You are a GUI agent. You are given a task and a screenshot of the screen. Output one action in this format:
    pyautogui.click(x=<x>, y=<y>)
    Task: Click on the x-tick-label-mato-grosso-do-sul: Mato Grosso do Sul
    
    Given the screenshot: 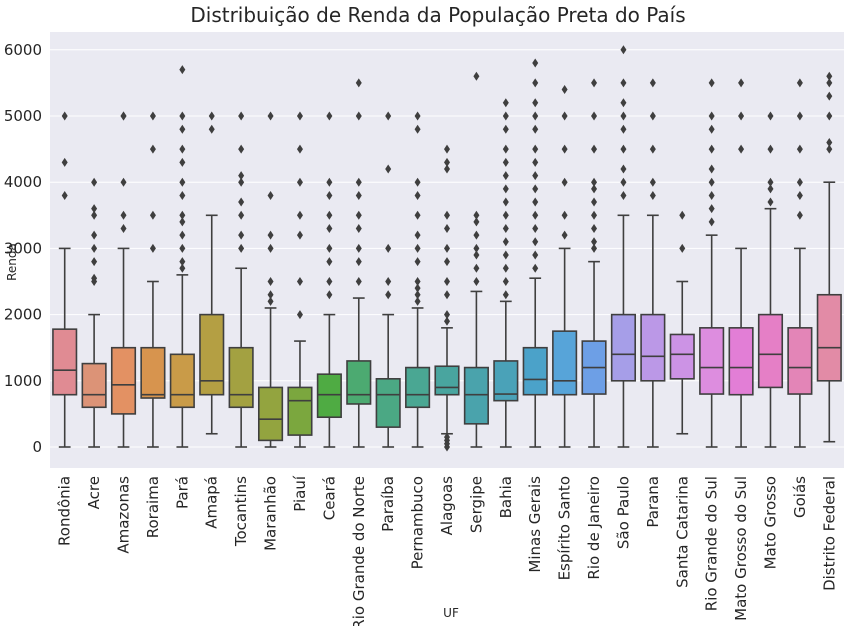 What is the action you would take?
    pyautogui.click(x=741, y=548)
    